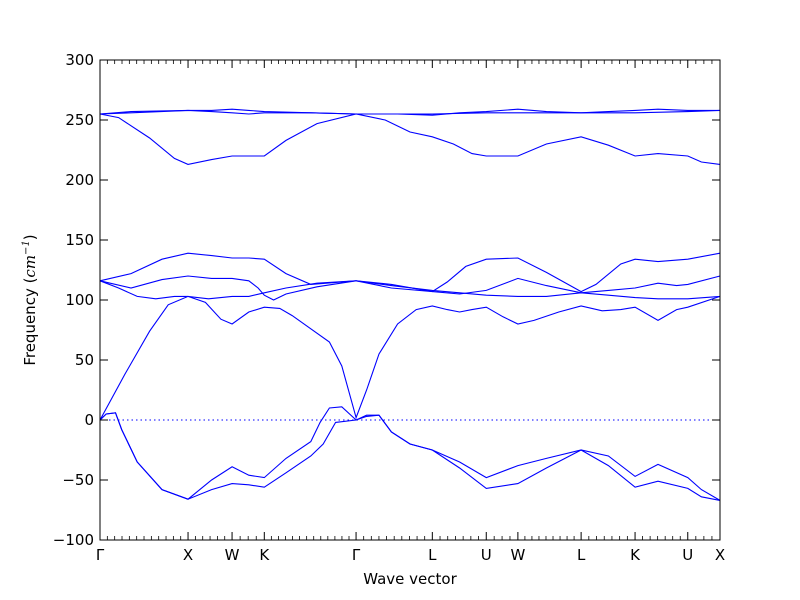  I want to click on x-axis-title: Wave vector, so click(410, 579).